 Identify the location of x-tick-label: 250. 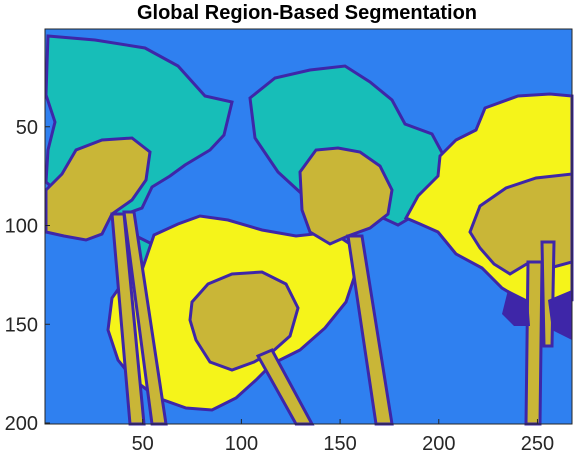
(537, 444).